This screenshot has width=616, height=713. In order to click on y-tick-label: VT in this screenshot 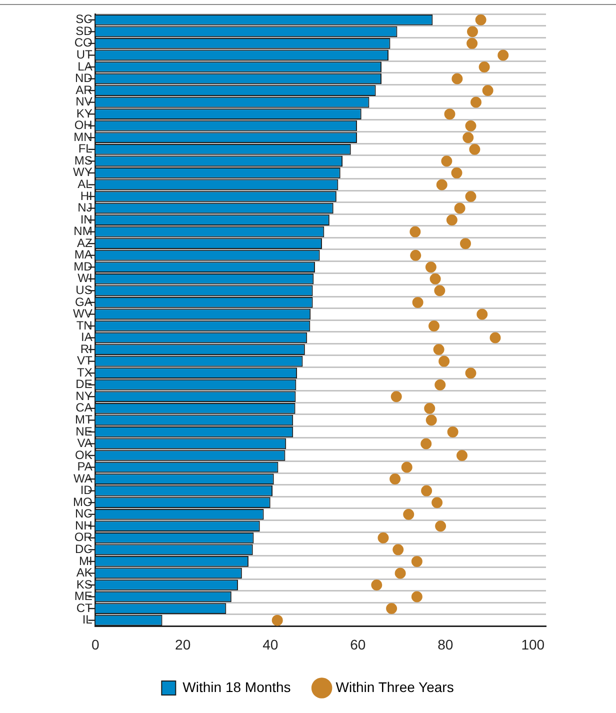, I will do `click(84, 361)`.